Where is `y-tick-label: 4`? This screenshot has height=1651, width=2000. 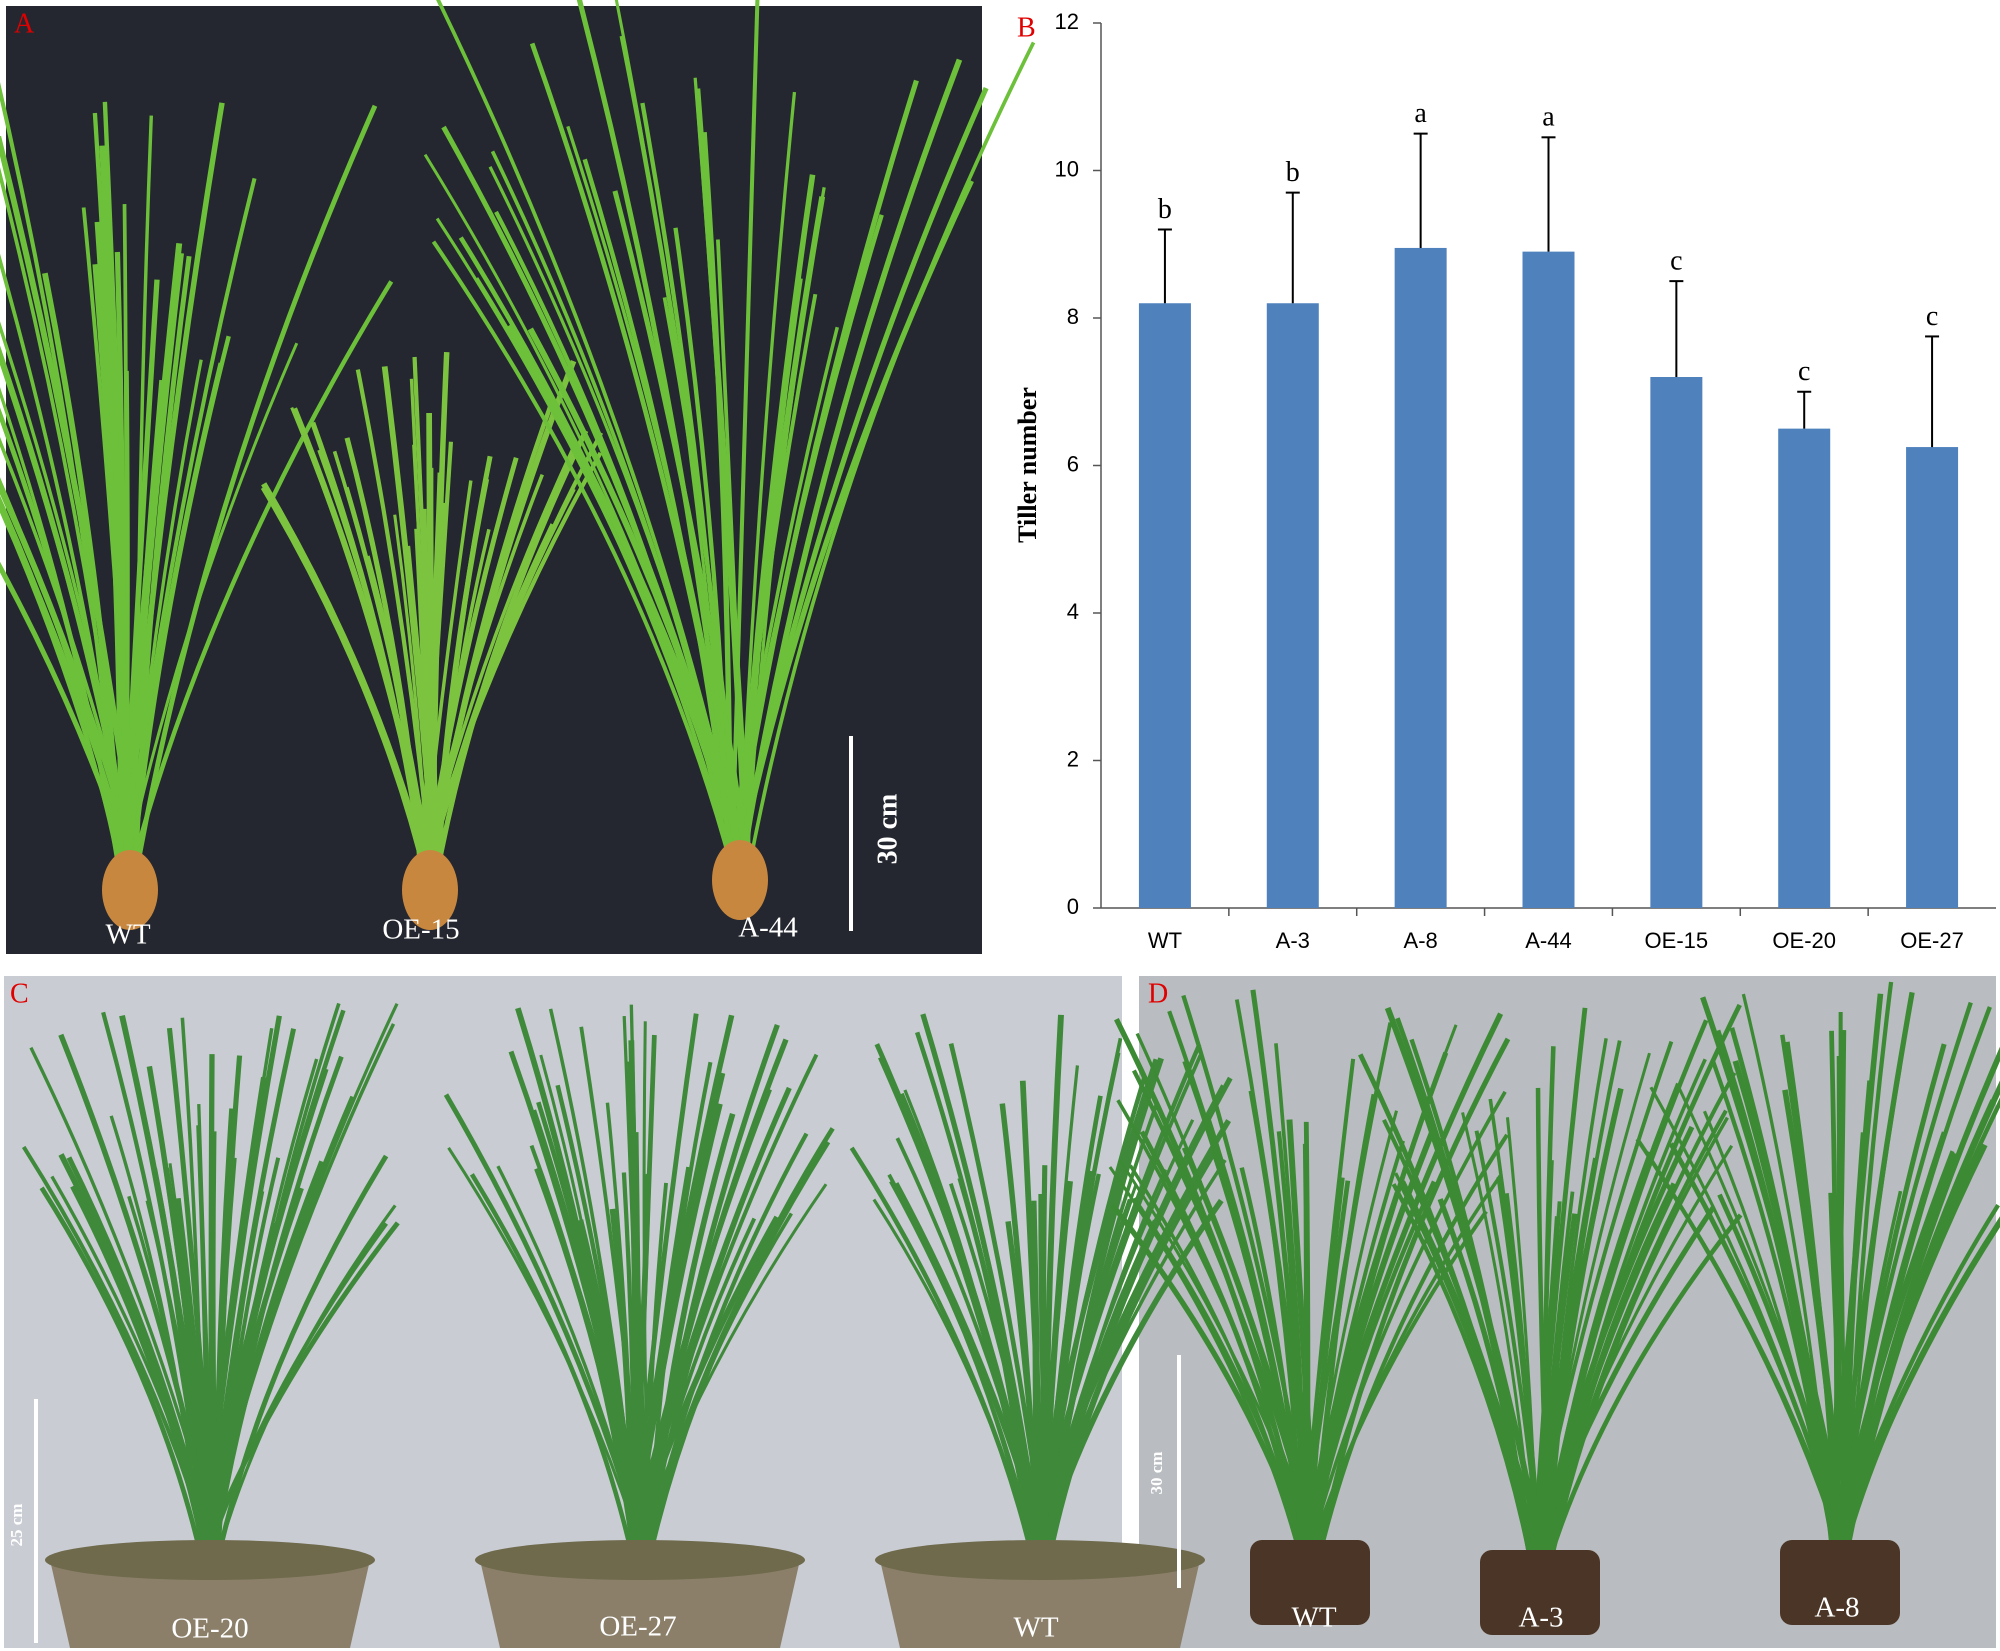
y-tick-label: 4 is located at coordinates (1073, 611).